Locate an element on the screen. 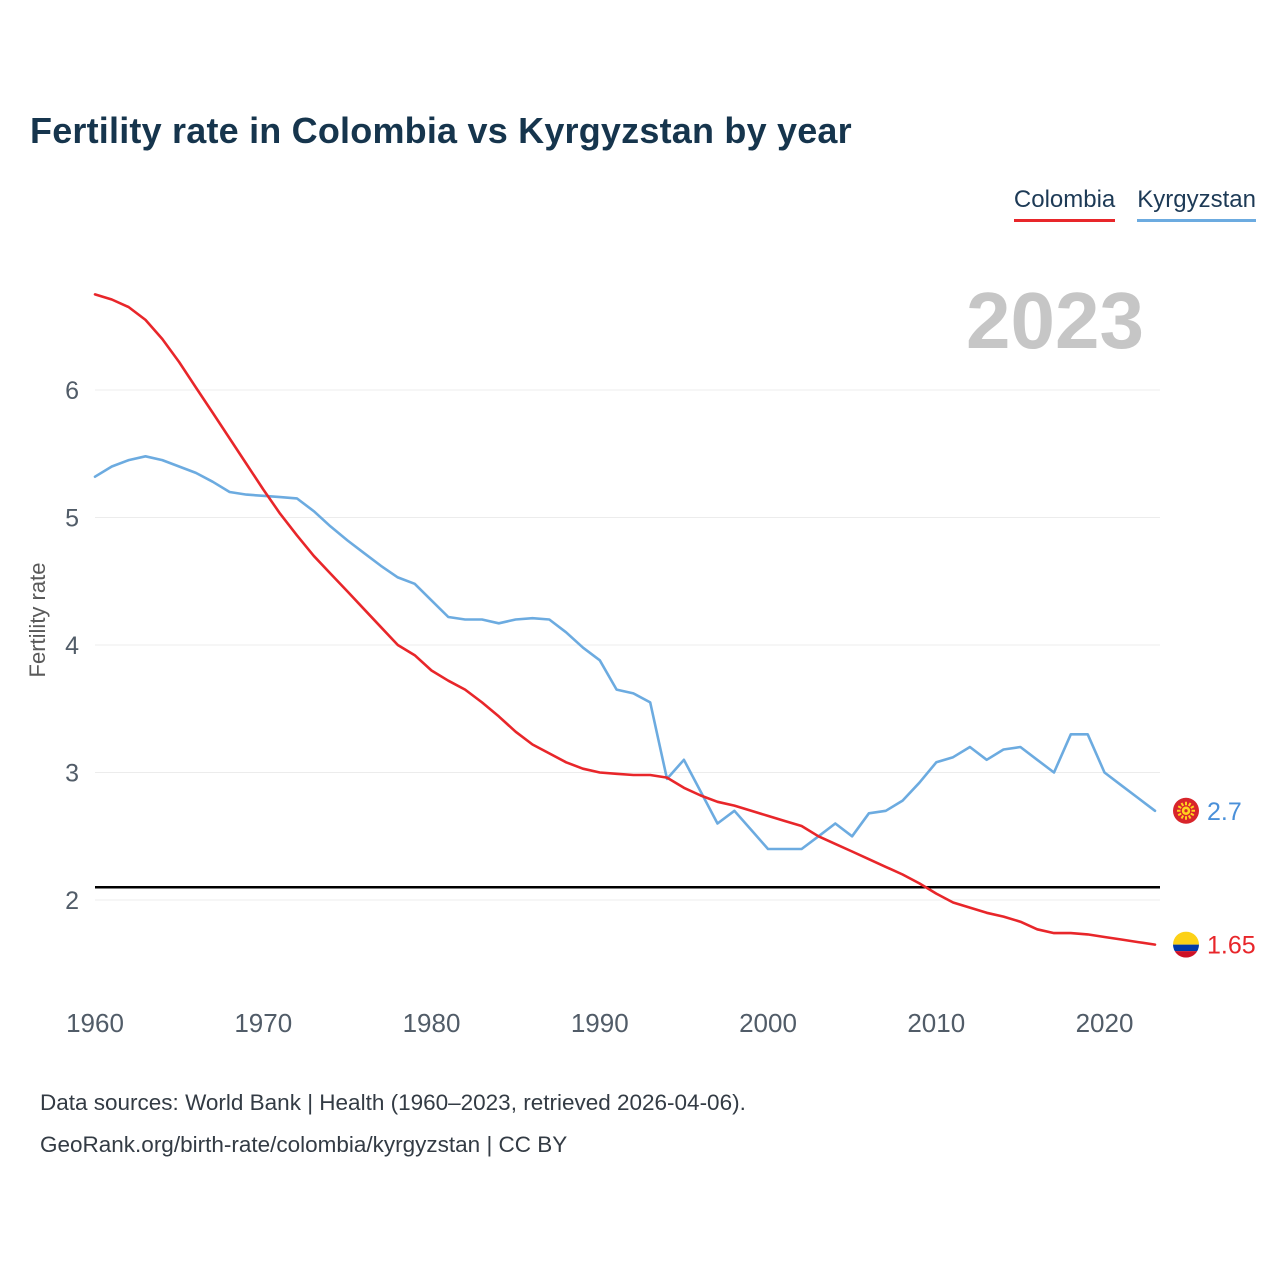 This screenshot has height=1280, width=1280. end-value-label-colombia: 1.65 is located at coordinates (1231, 946).